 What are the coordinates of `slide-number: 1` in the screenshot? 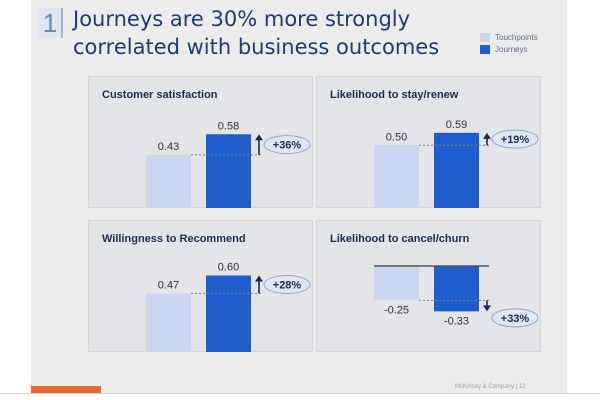 It's located at (51, 23).